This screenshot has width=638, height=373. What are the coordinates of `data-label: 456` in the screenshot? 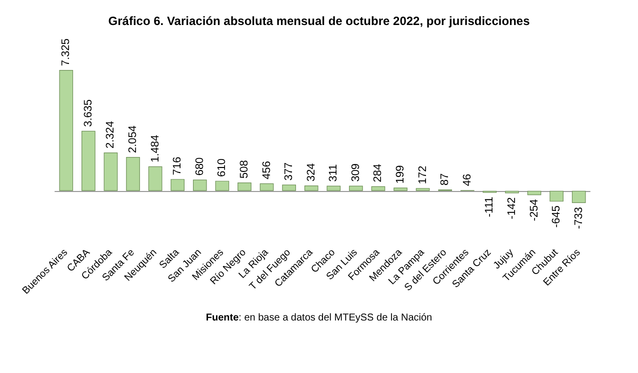 It's located at (266, 170).